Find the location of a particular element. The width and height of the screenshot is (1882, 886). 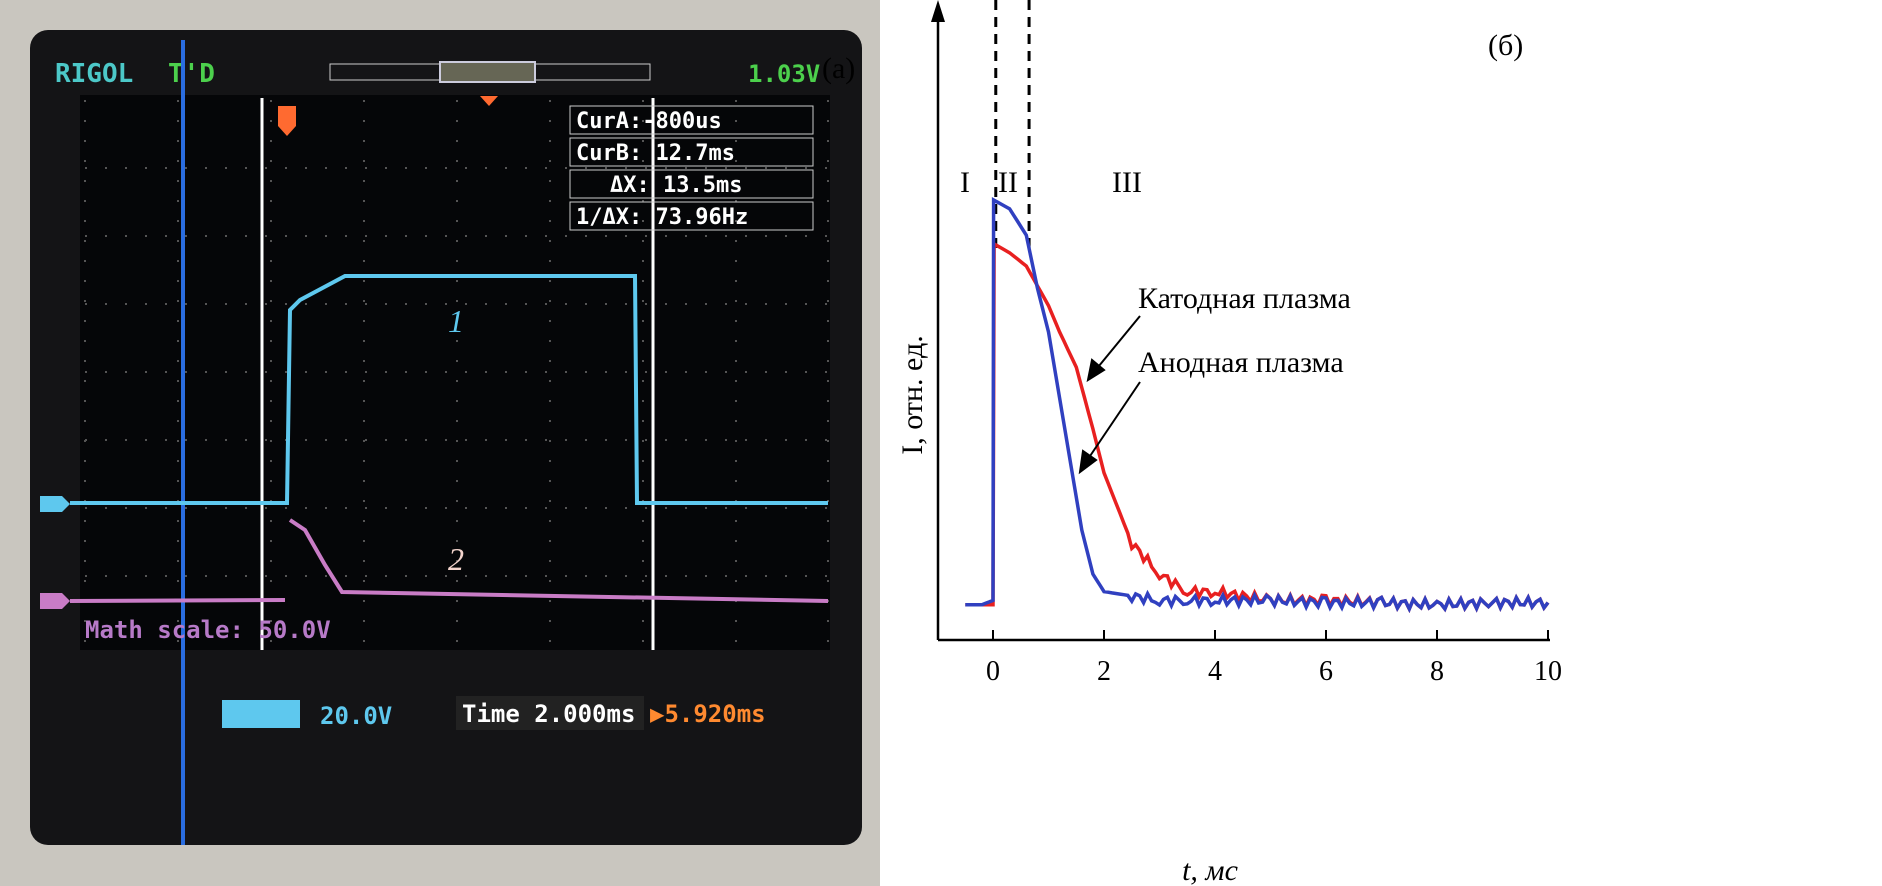

region-label-ii: II is located at coordinates (1008, 182).